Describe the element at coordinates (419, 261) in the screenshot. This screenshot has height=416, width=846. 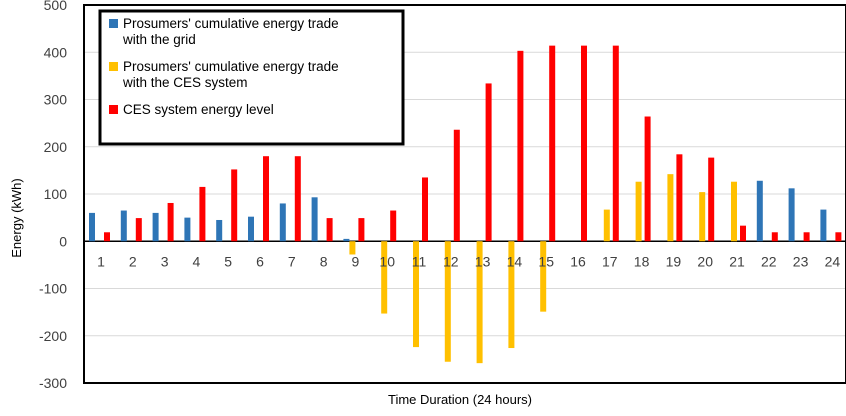
I see `x-tick-label: 11` at that location.